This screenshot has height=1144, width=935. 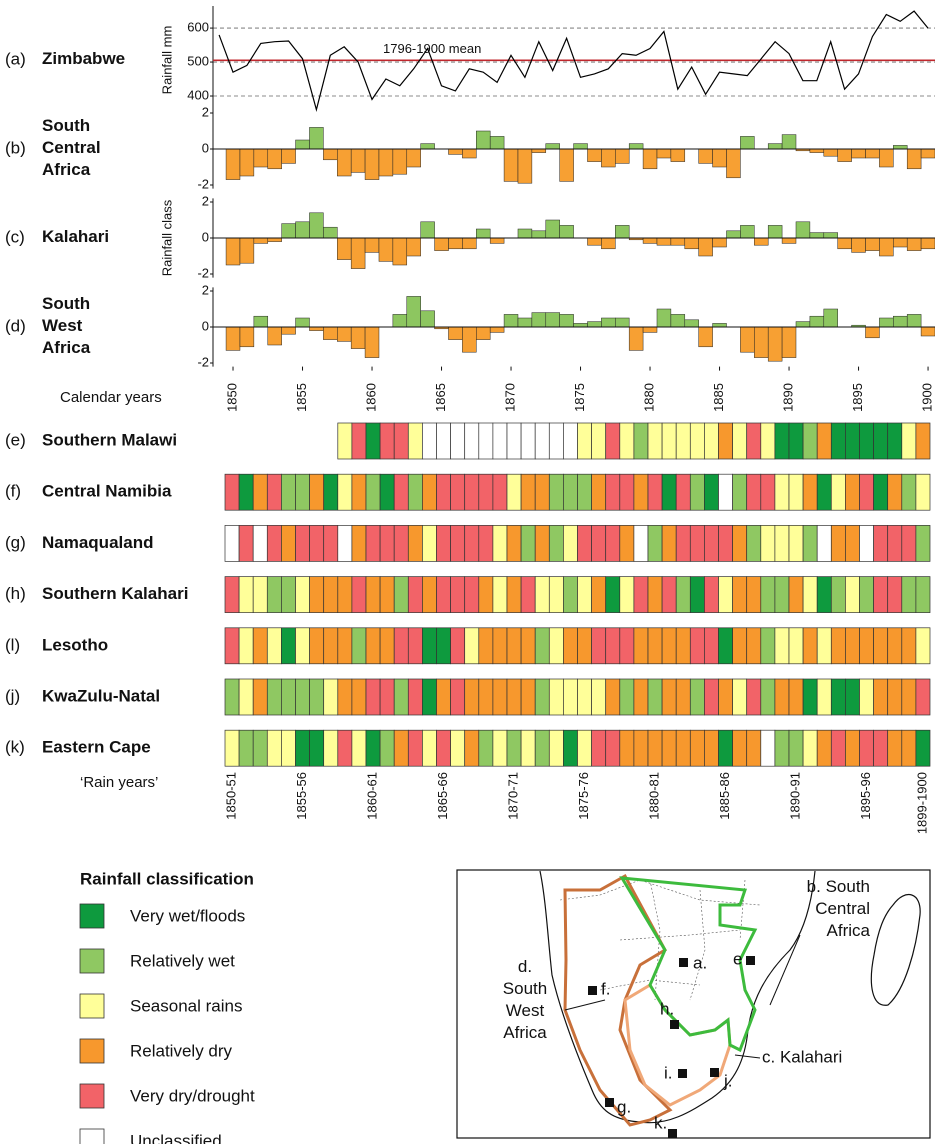 I want to click on row-name: Eastern Cape, so click(x=96, y=747).